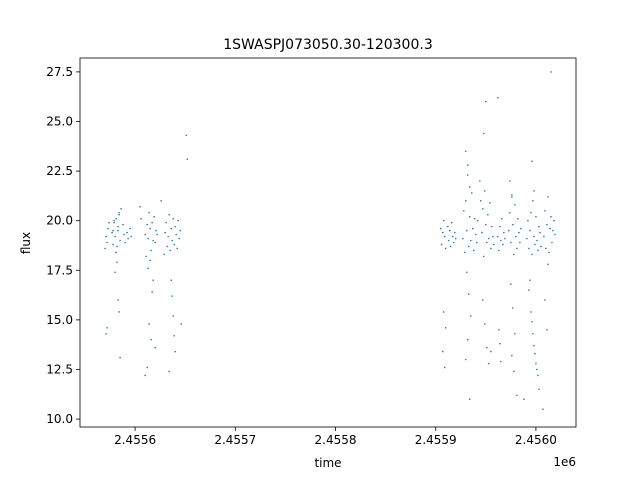  Describe the element at coordinates (63, 245) in the screenshot. I see `y-axis: 10.0 12.5 15.0 17.5 20.0 22.5 25.0 27.5` at that location.